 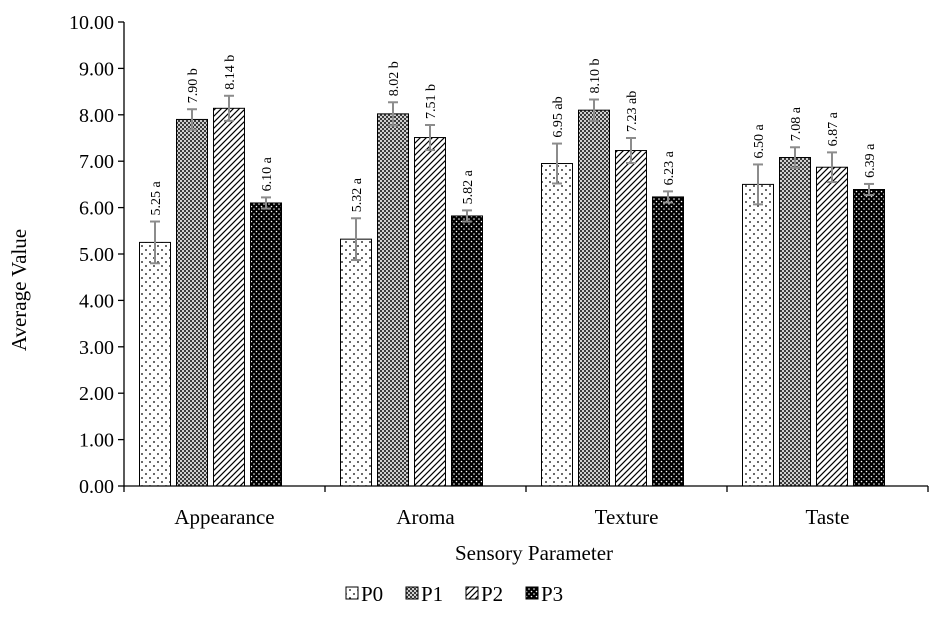 I want to click on y-tick-label: 10.00, so click(x=91, y=23).